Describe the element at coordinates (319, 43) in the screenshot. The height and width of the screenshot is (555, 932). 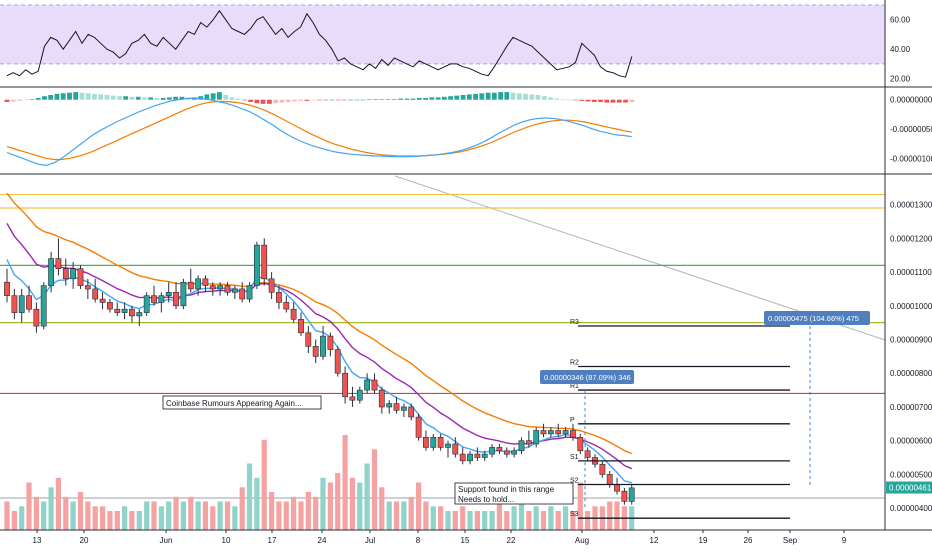
I see `rsi-line` at that location.